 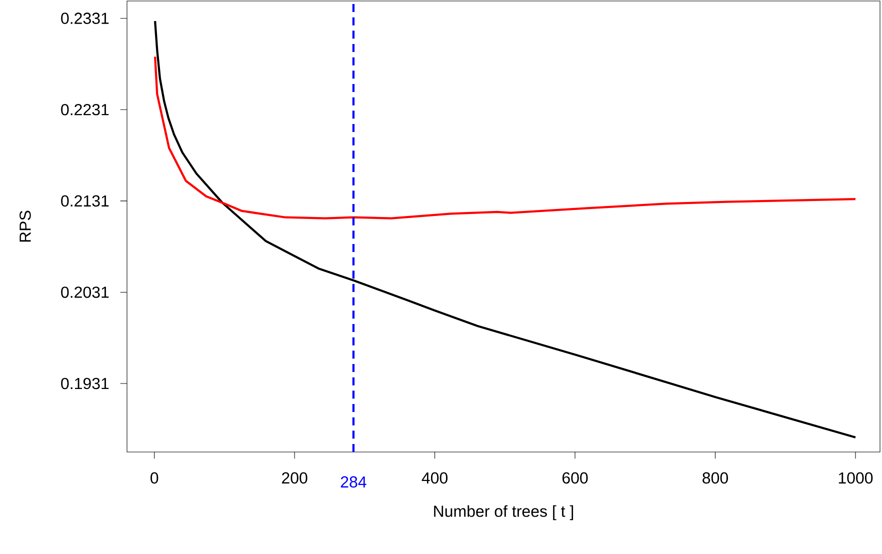 What do you see at coordinates (85, 110) in the screenshot?
I see `y-tick-label: 0.2231` at bounding box center [85, 110].